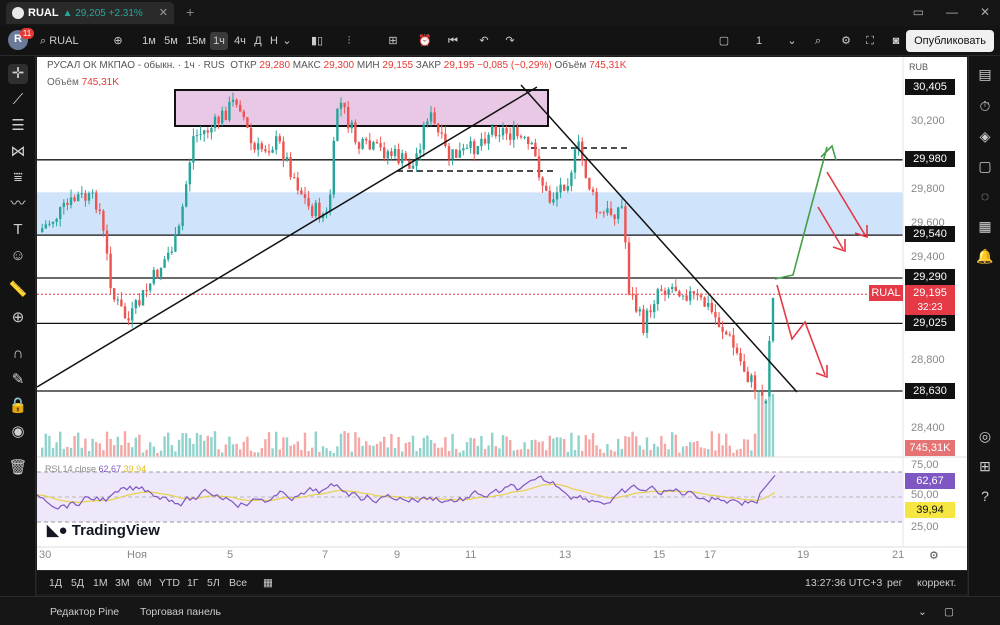 The image size is (1000, 625). What do you see at coordinates (18, 317) in the screenshot?
I see `zoom-icon: ⊕` at bounding box center [18, 317].